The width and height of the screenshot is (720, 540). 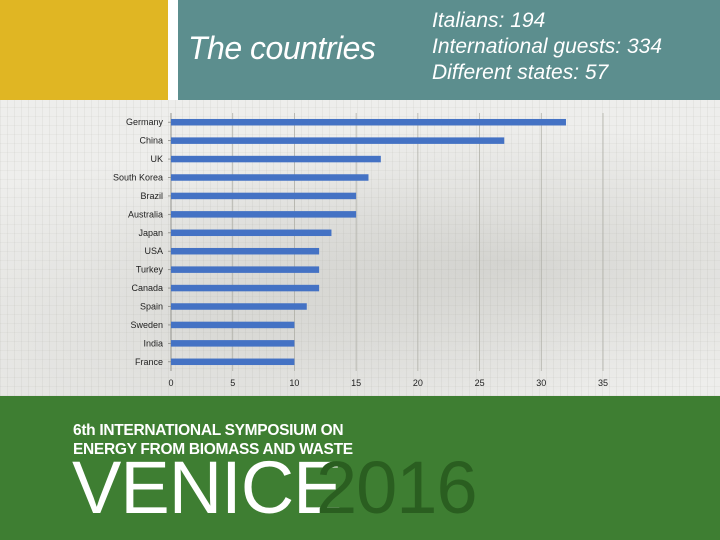 What do you see at coordinates (213, 449) in the screenshot?
I see `symposium-line-2: ENERGY FROM BIOMASS AND WASTE` at bounding box center [213, 449].